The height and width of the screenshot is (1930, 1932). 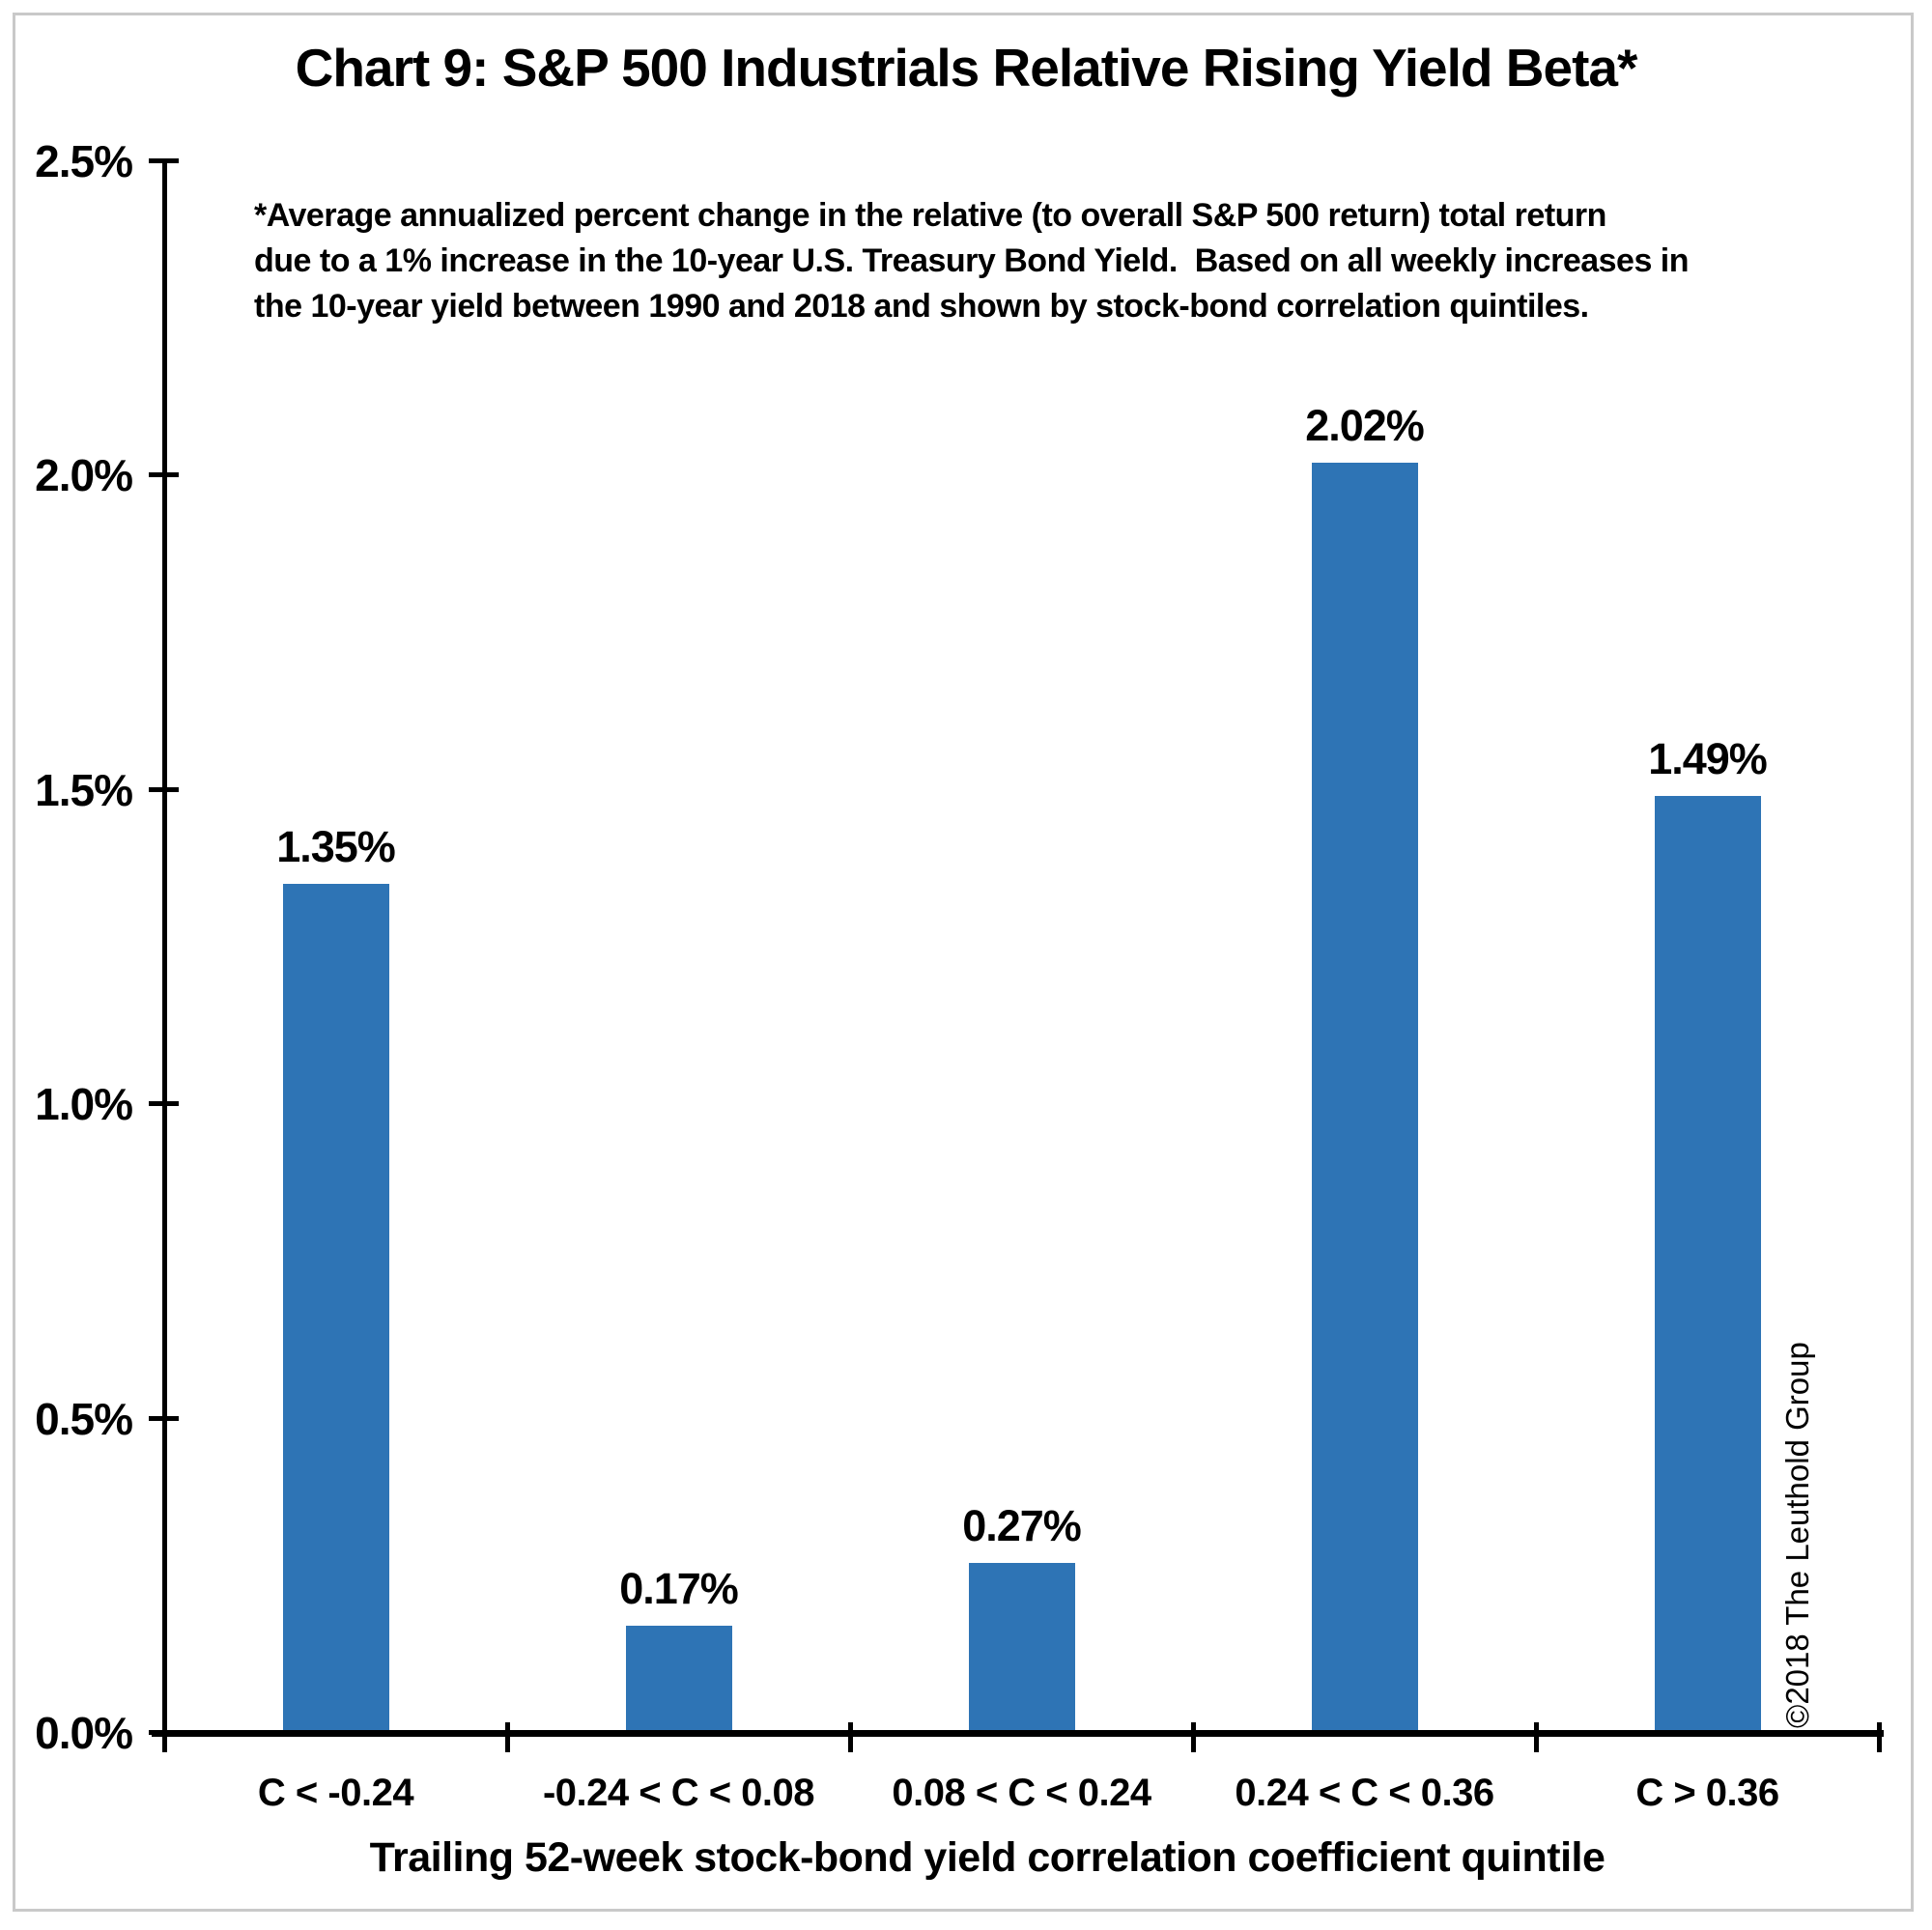 I want to click on x-axis-category-label: 0.08 < C < 0.24, so click(x=1021, y=1793).